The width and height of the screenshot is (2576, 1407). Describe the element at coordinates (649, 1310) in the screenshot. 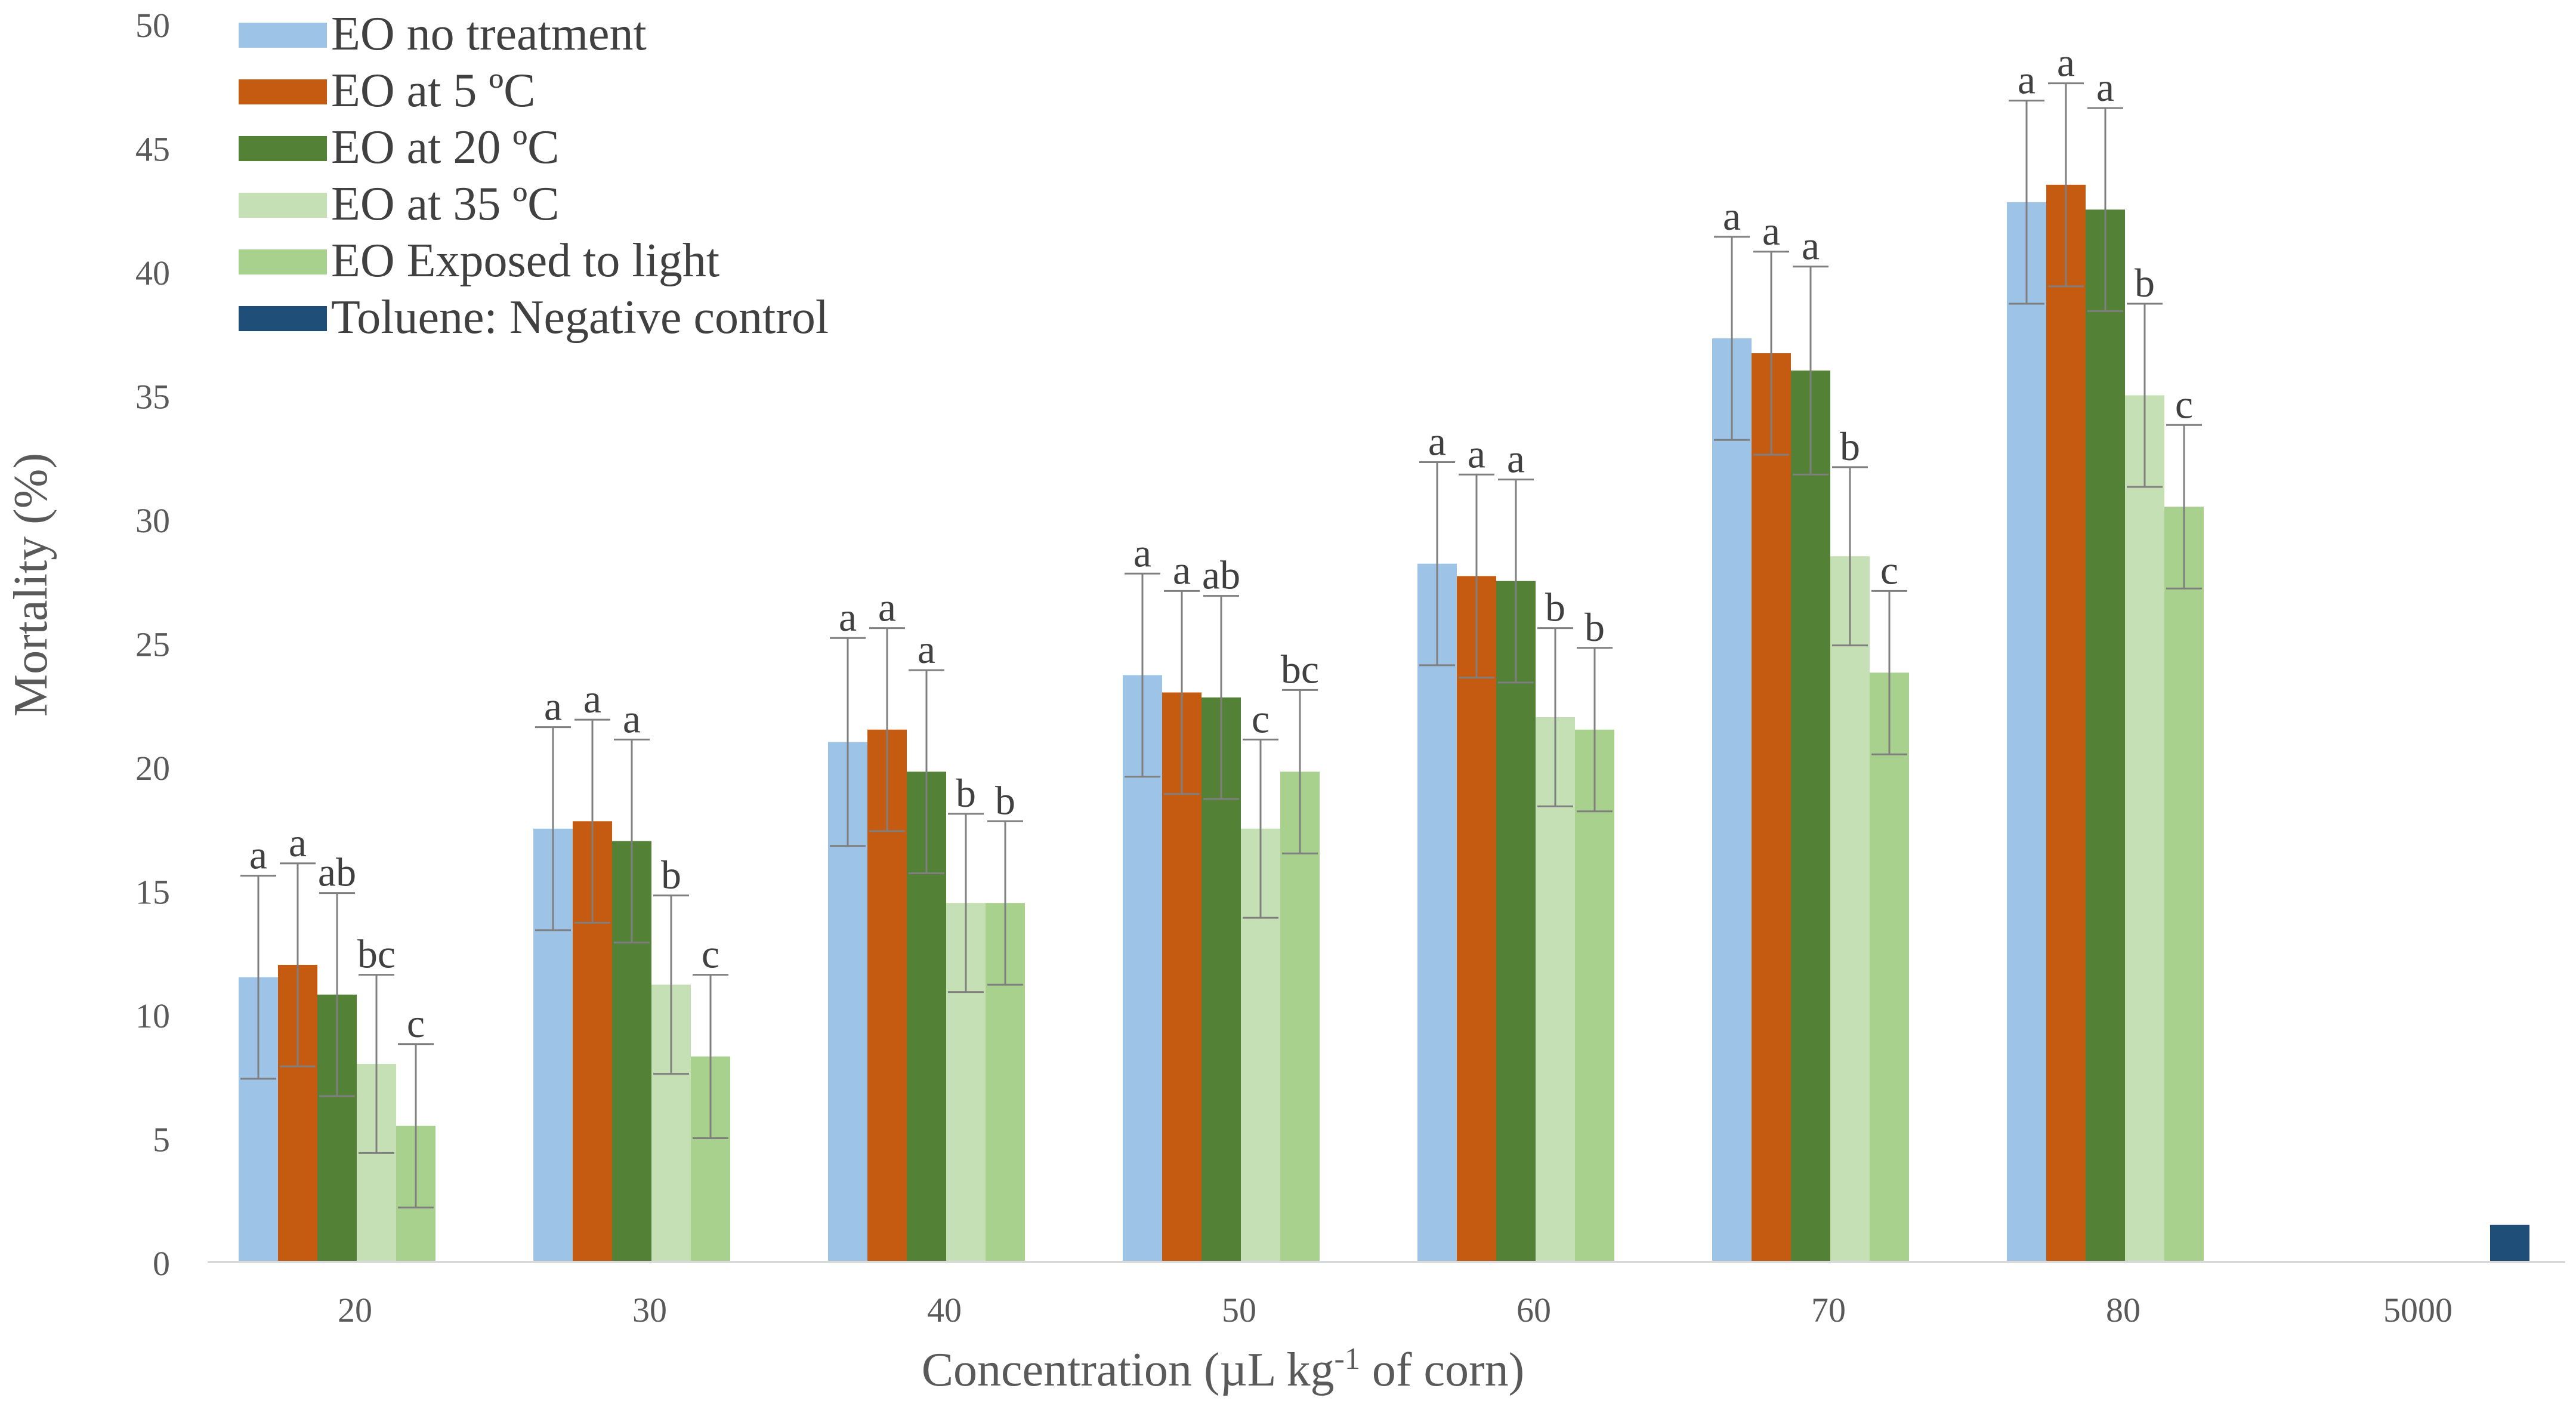

I see `x-tick-label: 30` at that location.